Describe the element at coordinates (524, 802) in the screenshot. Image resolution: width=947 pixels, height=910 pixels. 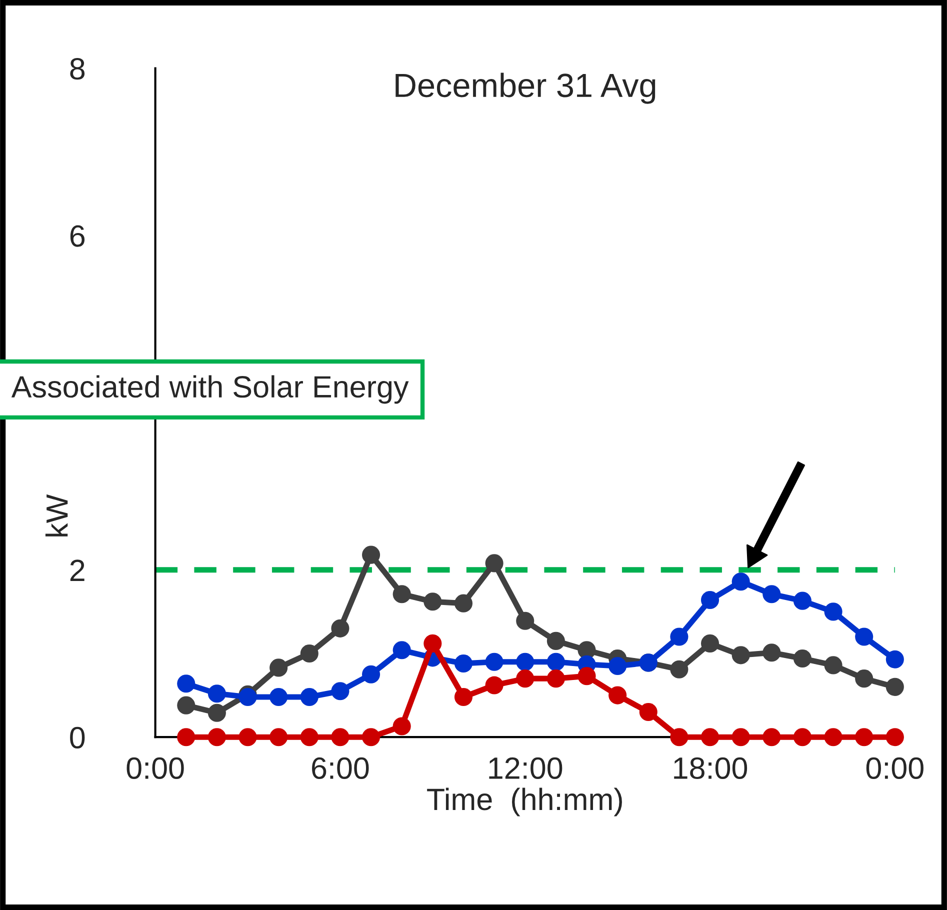
I see `x-axis-title: Time (hh:mm)` at that location.